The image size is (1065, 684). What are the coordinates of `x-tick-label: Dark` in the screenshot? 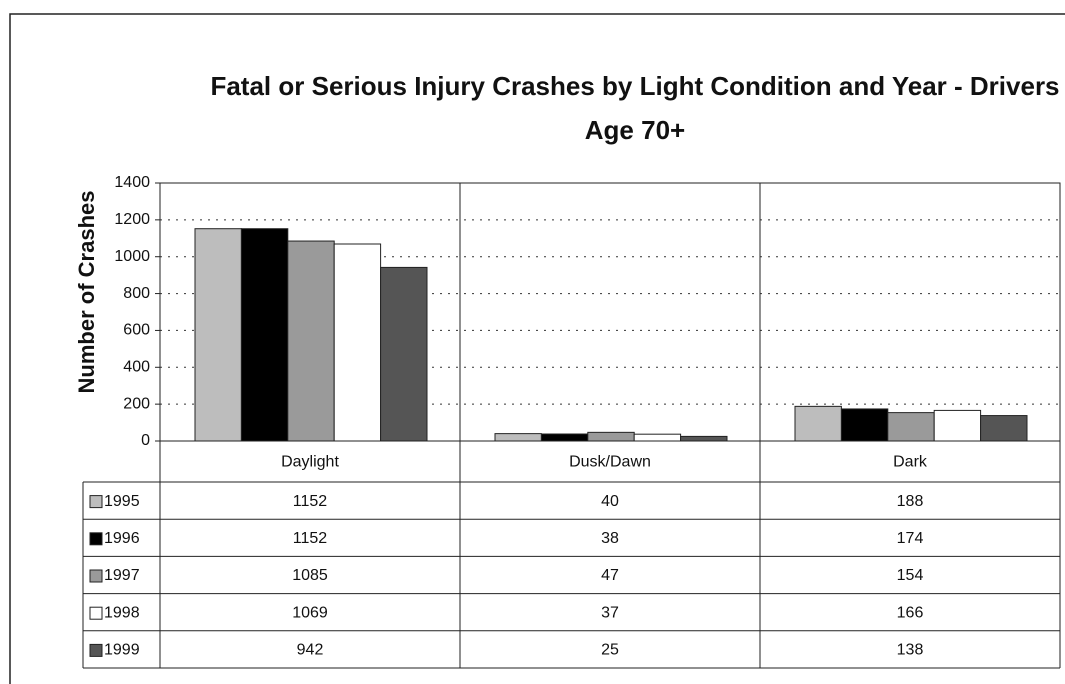 It's located at (910, 462).